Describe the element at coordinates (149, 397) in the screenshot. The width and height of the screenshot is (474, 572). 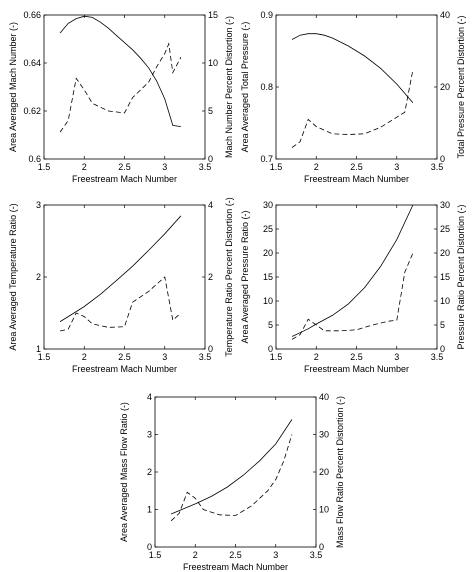
I see `y-tick-label: 4` at that location.